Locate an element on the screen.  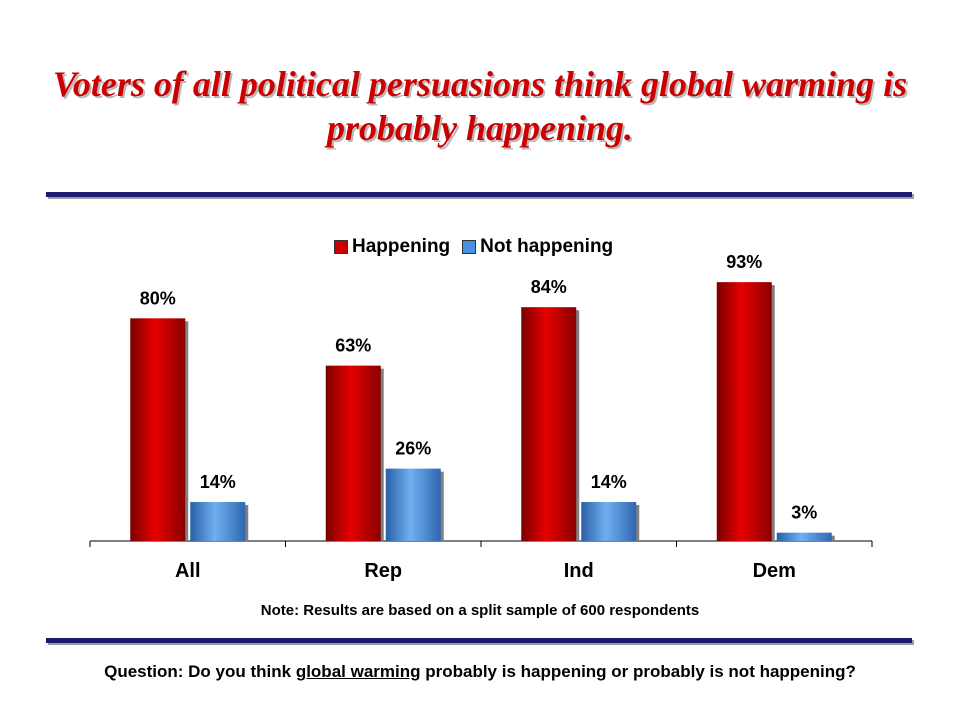
data-label: 93% is located at coordinates (744, 262).